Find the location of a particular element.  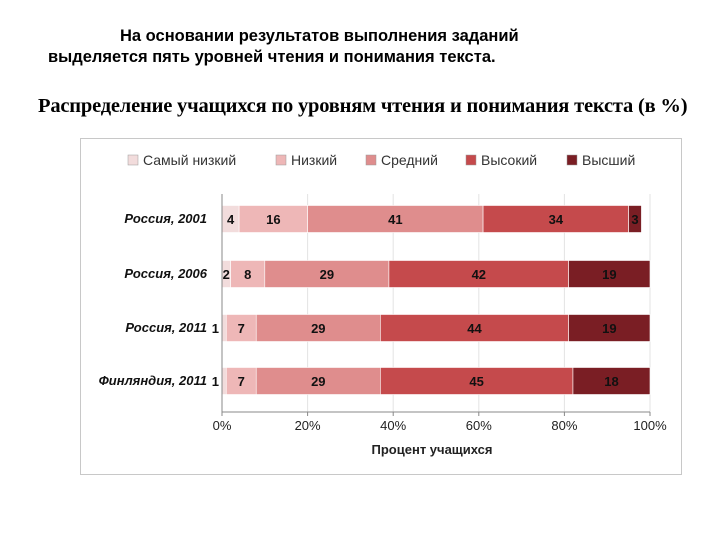

x-tick-label-20: 20% is located at coordinates (308, 425).